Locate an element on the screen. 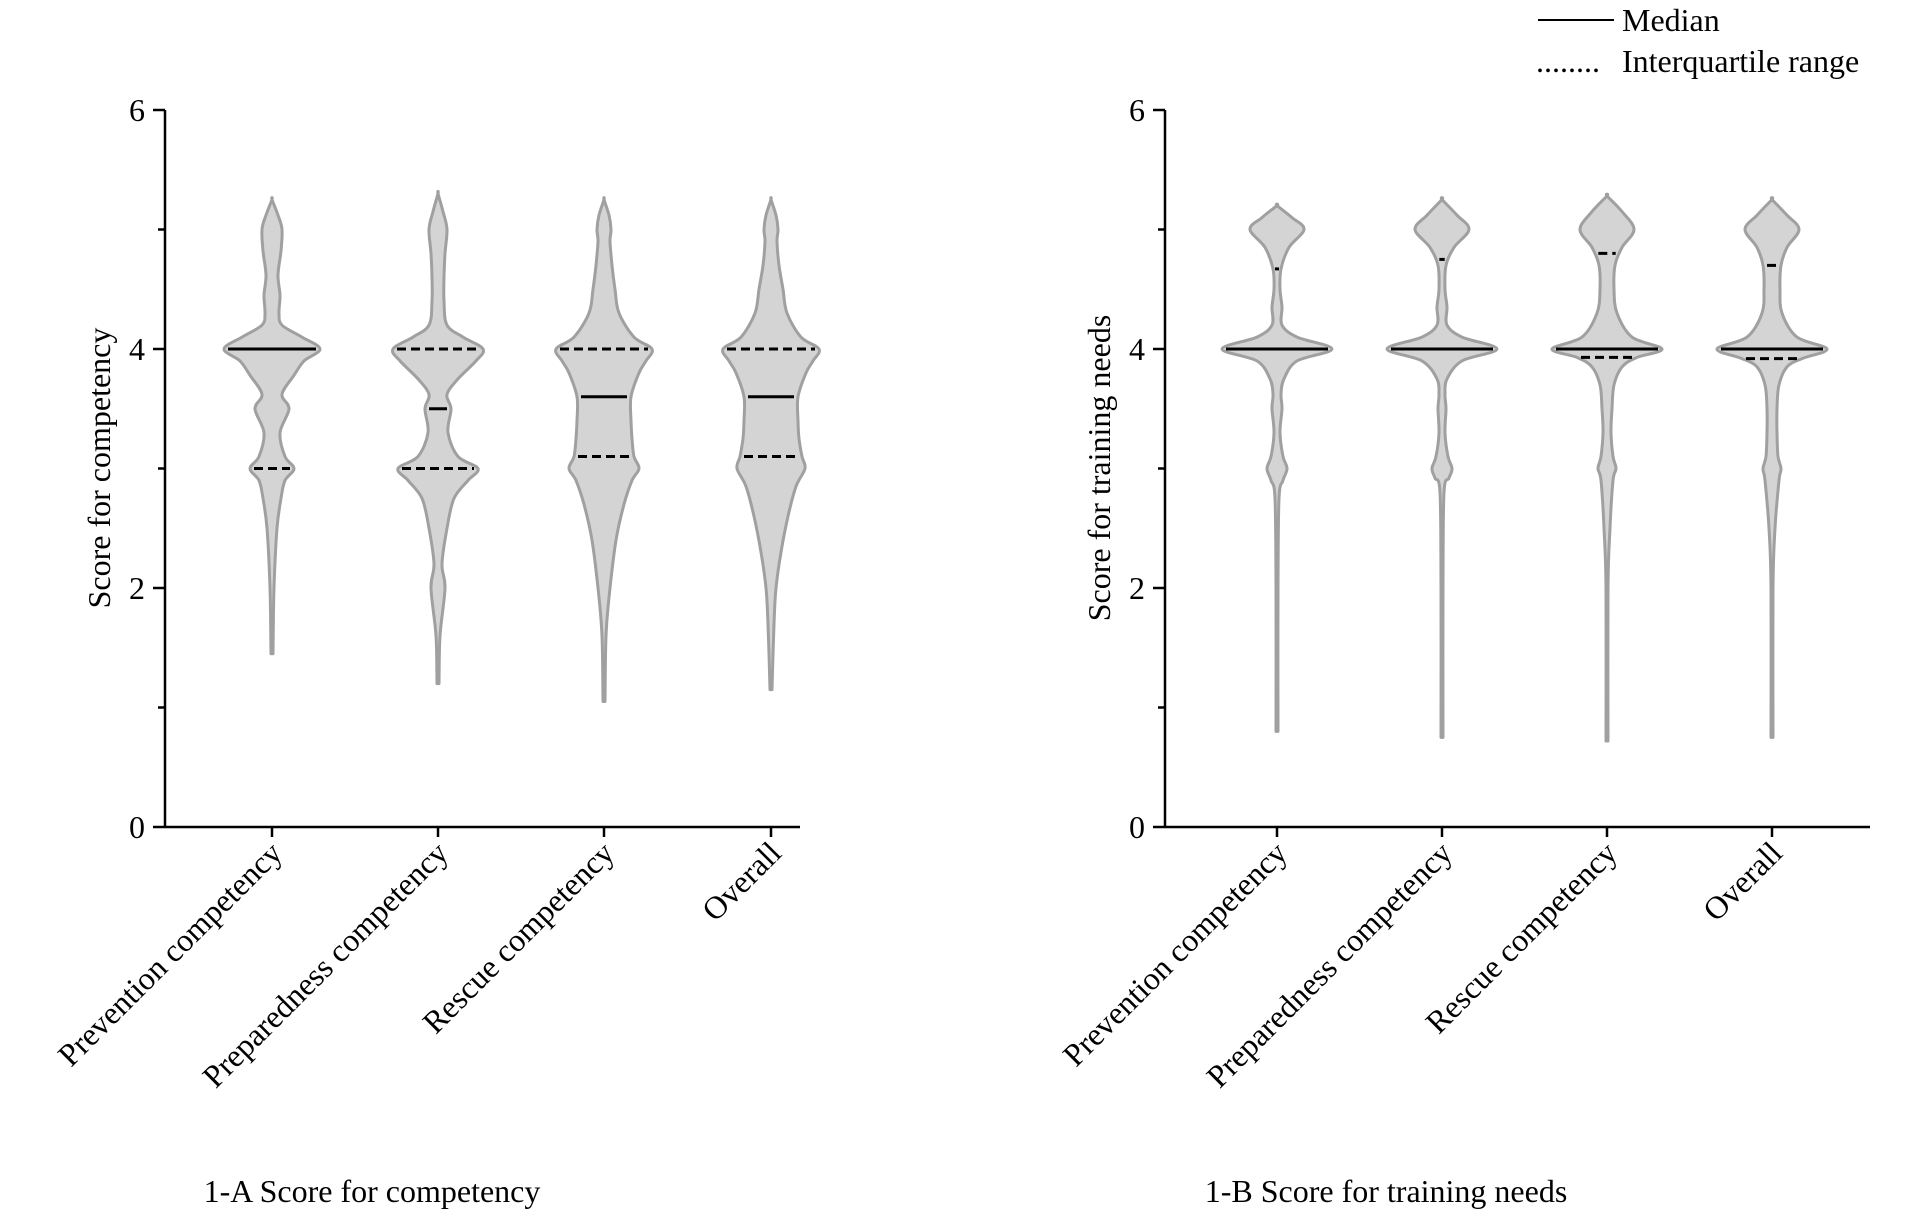  x-tick-label-0-3: Overall is located at coordinates (741, 880).